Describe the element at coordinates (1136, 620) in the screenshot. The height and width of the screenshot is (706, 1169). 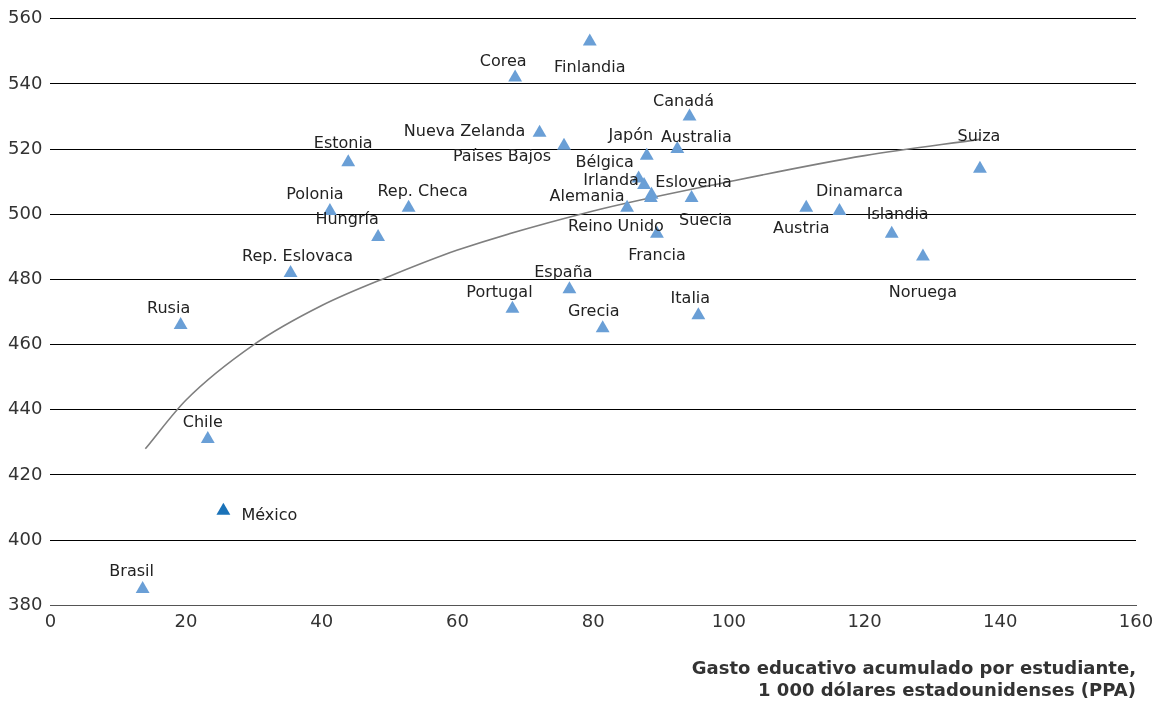
I see `x-tick-label: 160` at that location.